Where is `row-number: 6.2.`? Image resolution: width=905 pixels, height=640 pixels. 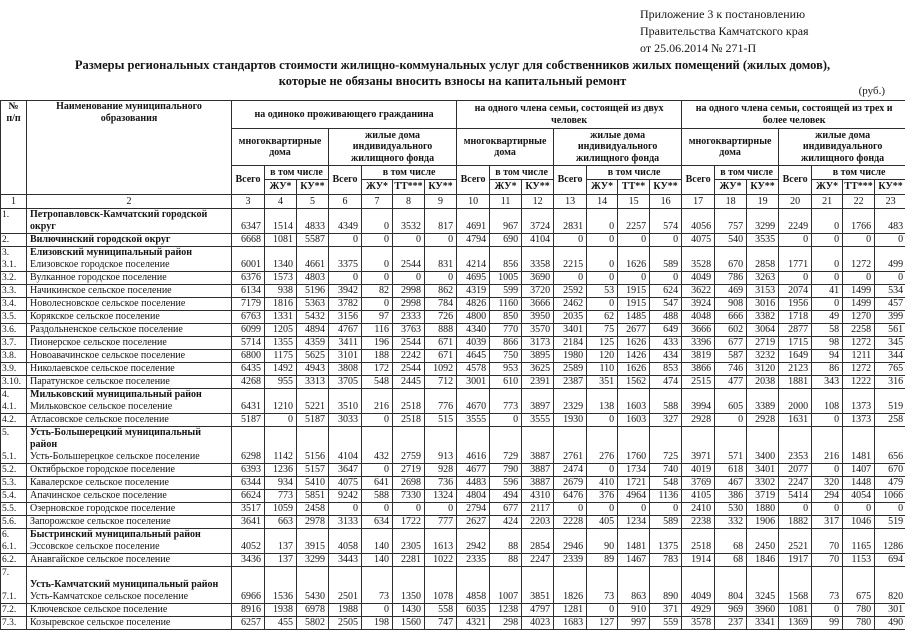
row-number: 6.2. is located at coordinates (13, 560).